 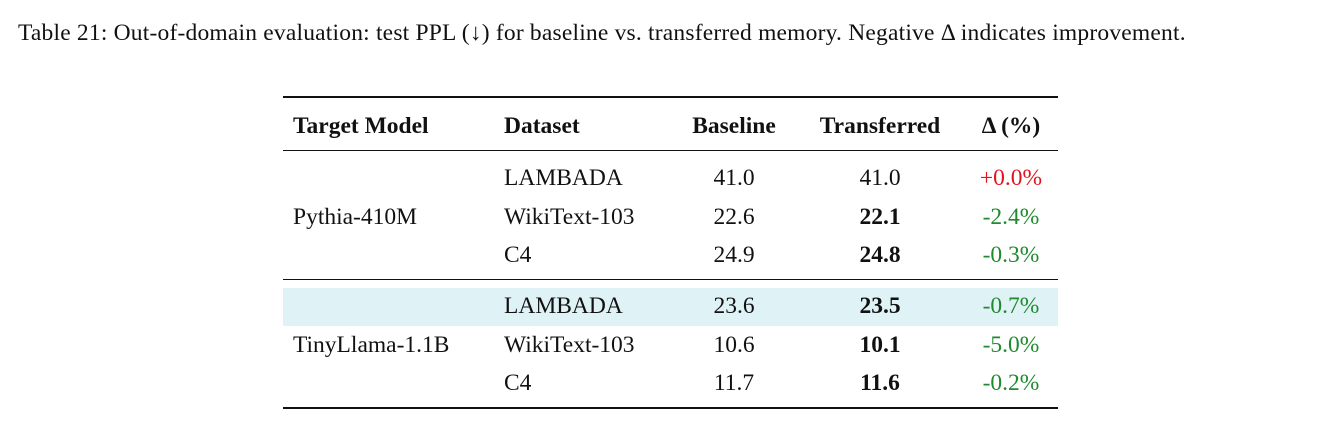 I want to click on model-name: TinyLlama-1.1B, so click(x=371, y=344).